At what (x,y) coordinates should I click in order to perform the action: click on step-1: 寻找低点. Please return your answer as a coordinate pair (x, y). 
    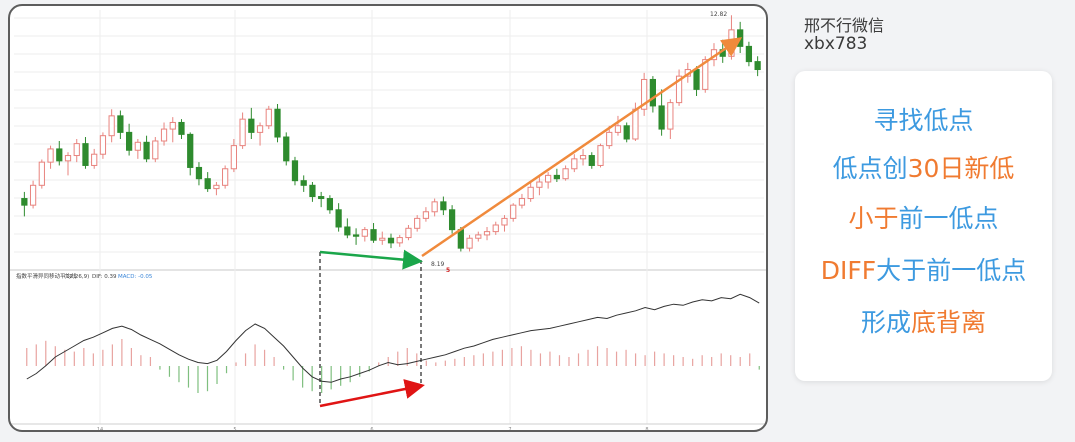
    Looking at the image, I should click on (923, 119).